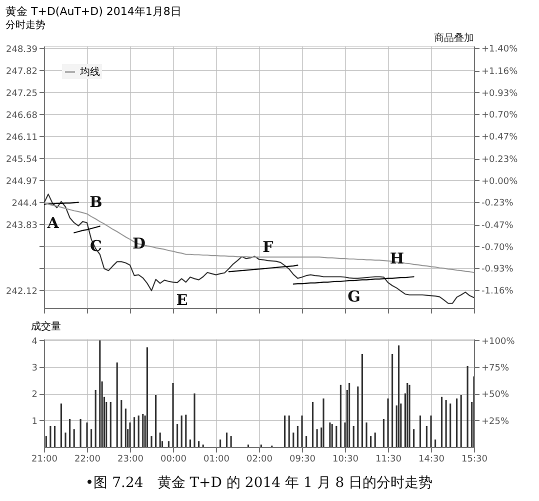  Describe the element at coordinates (139, 243) in the screenshot. I see `annotation: D` at that location.